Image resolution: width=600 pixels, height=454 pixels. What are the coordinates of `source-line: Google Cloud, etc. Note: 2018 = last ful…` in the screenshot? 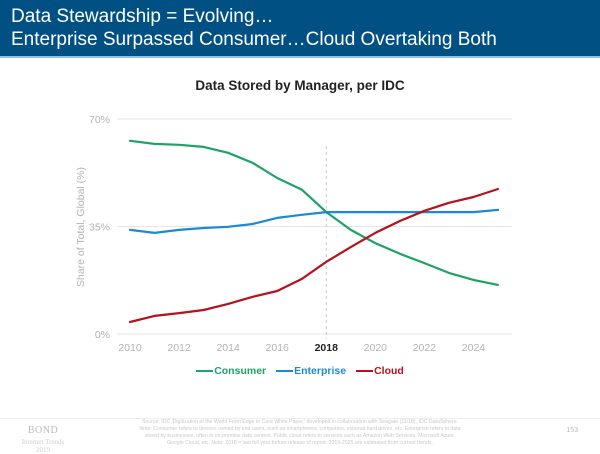 It's located at (299, 443).